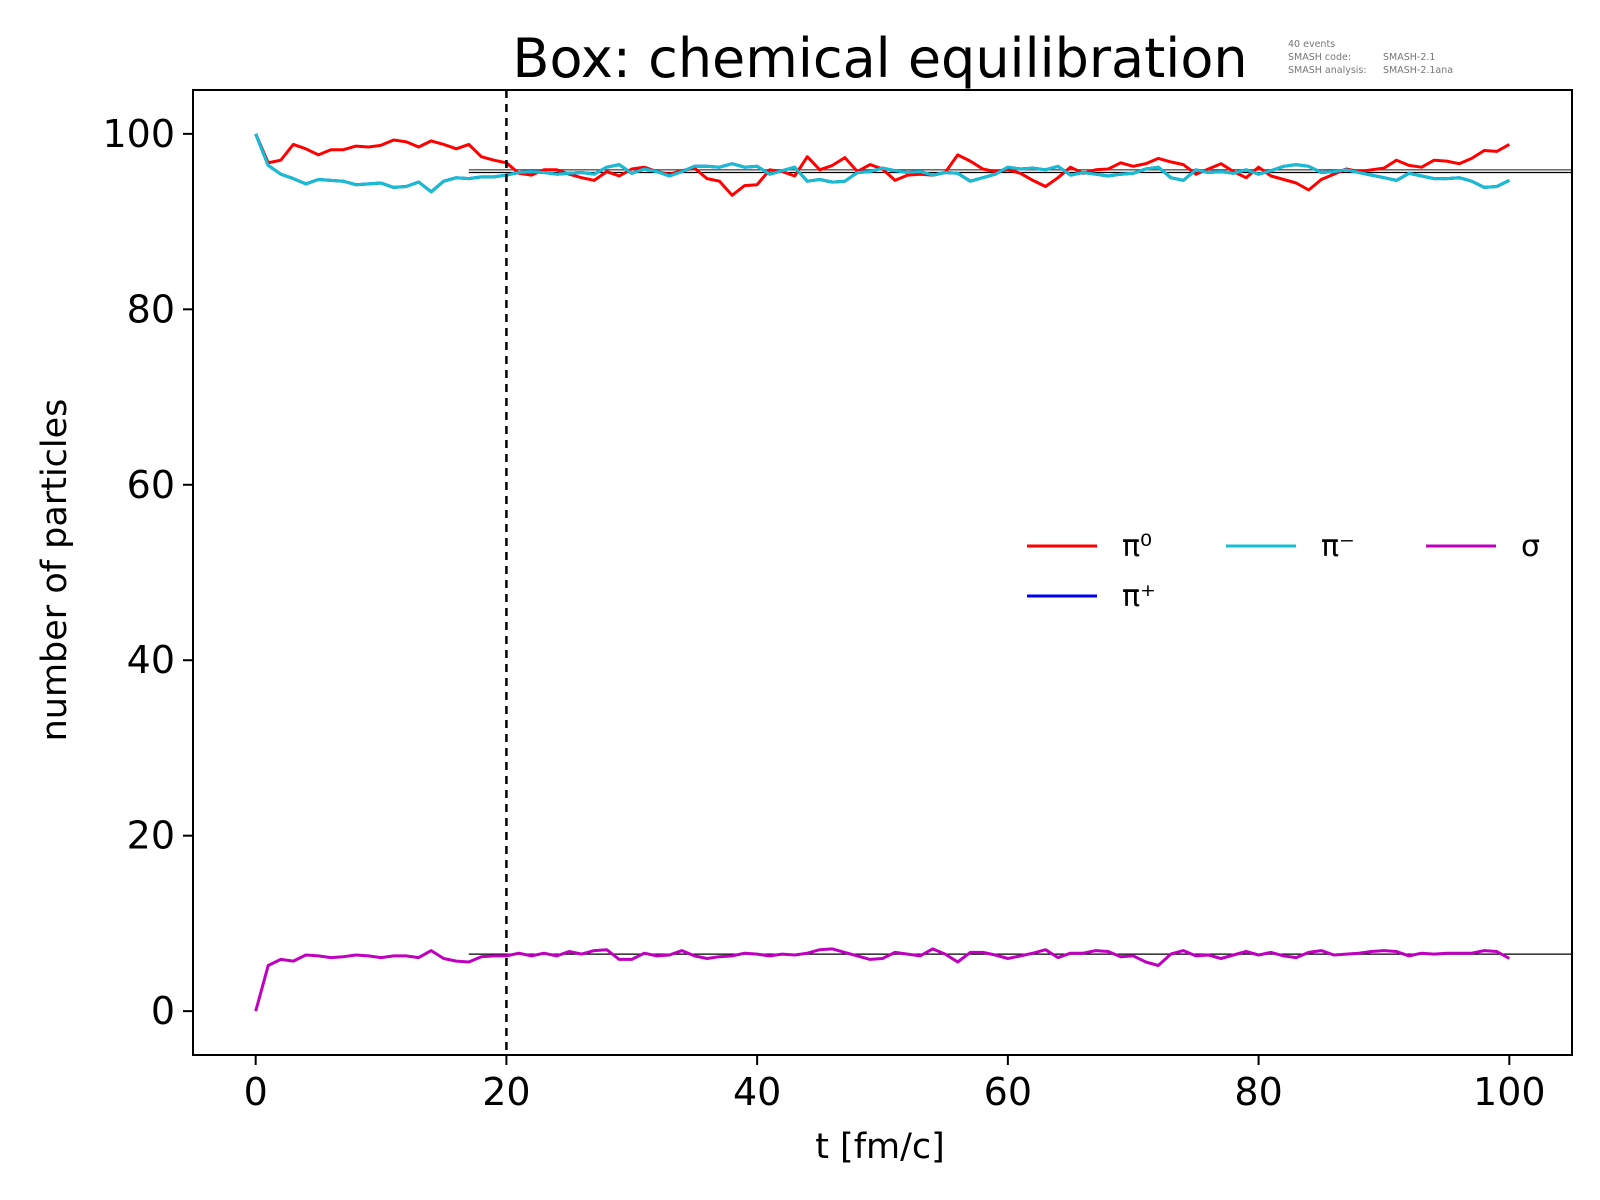 The height and width of the screenshot is (1200, 1600). What do you see at coordinates (1283, 571) in the screenshot?
I see `legend: π⁰ π⁻ σ π⁺` at bounding box center [1283, 571].